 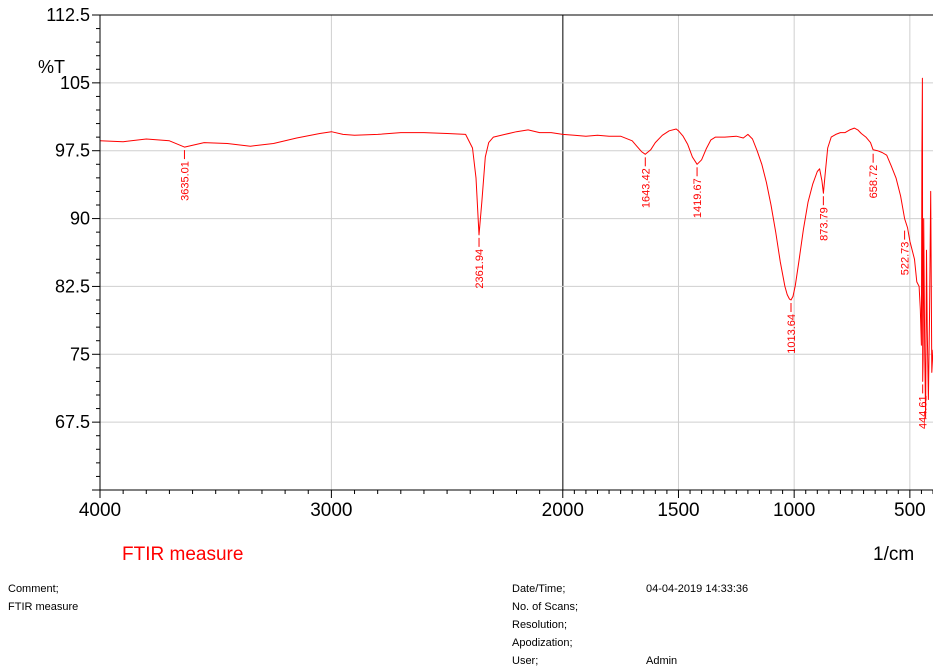 What do you see at coordinates (910, 510) in the screenshot?
I see `x-tick-label: 500` at bounding box center [910, 510].